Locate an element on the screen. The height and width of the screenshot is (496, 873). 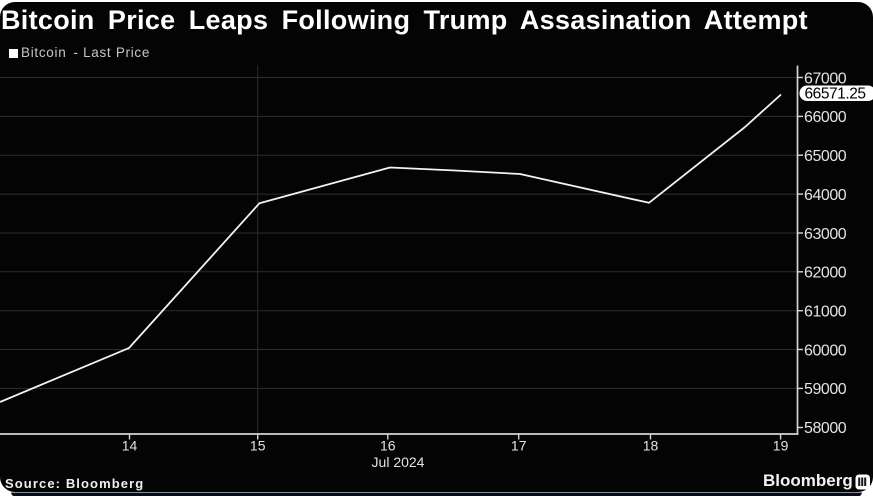
svg-text: 65000 is located at coordinates (825, 156).